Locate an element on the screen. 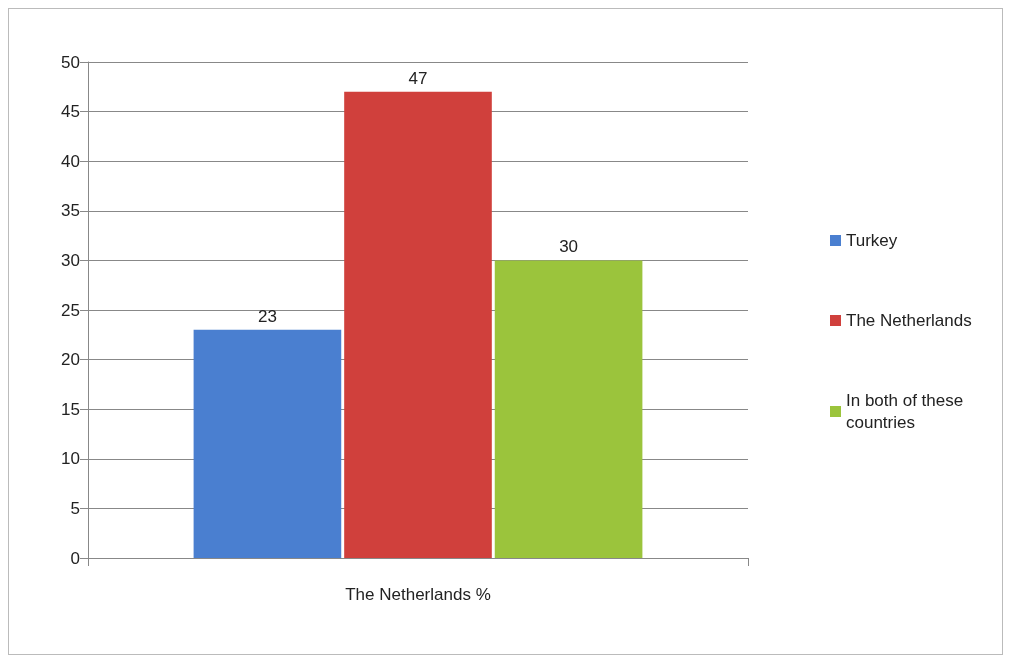  legend-label: In both of these countries is located at coordinates (907, 411).